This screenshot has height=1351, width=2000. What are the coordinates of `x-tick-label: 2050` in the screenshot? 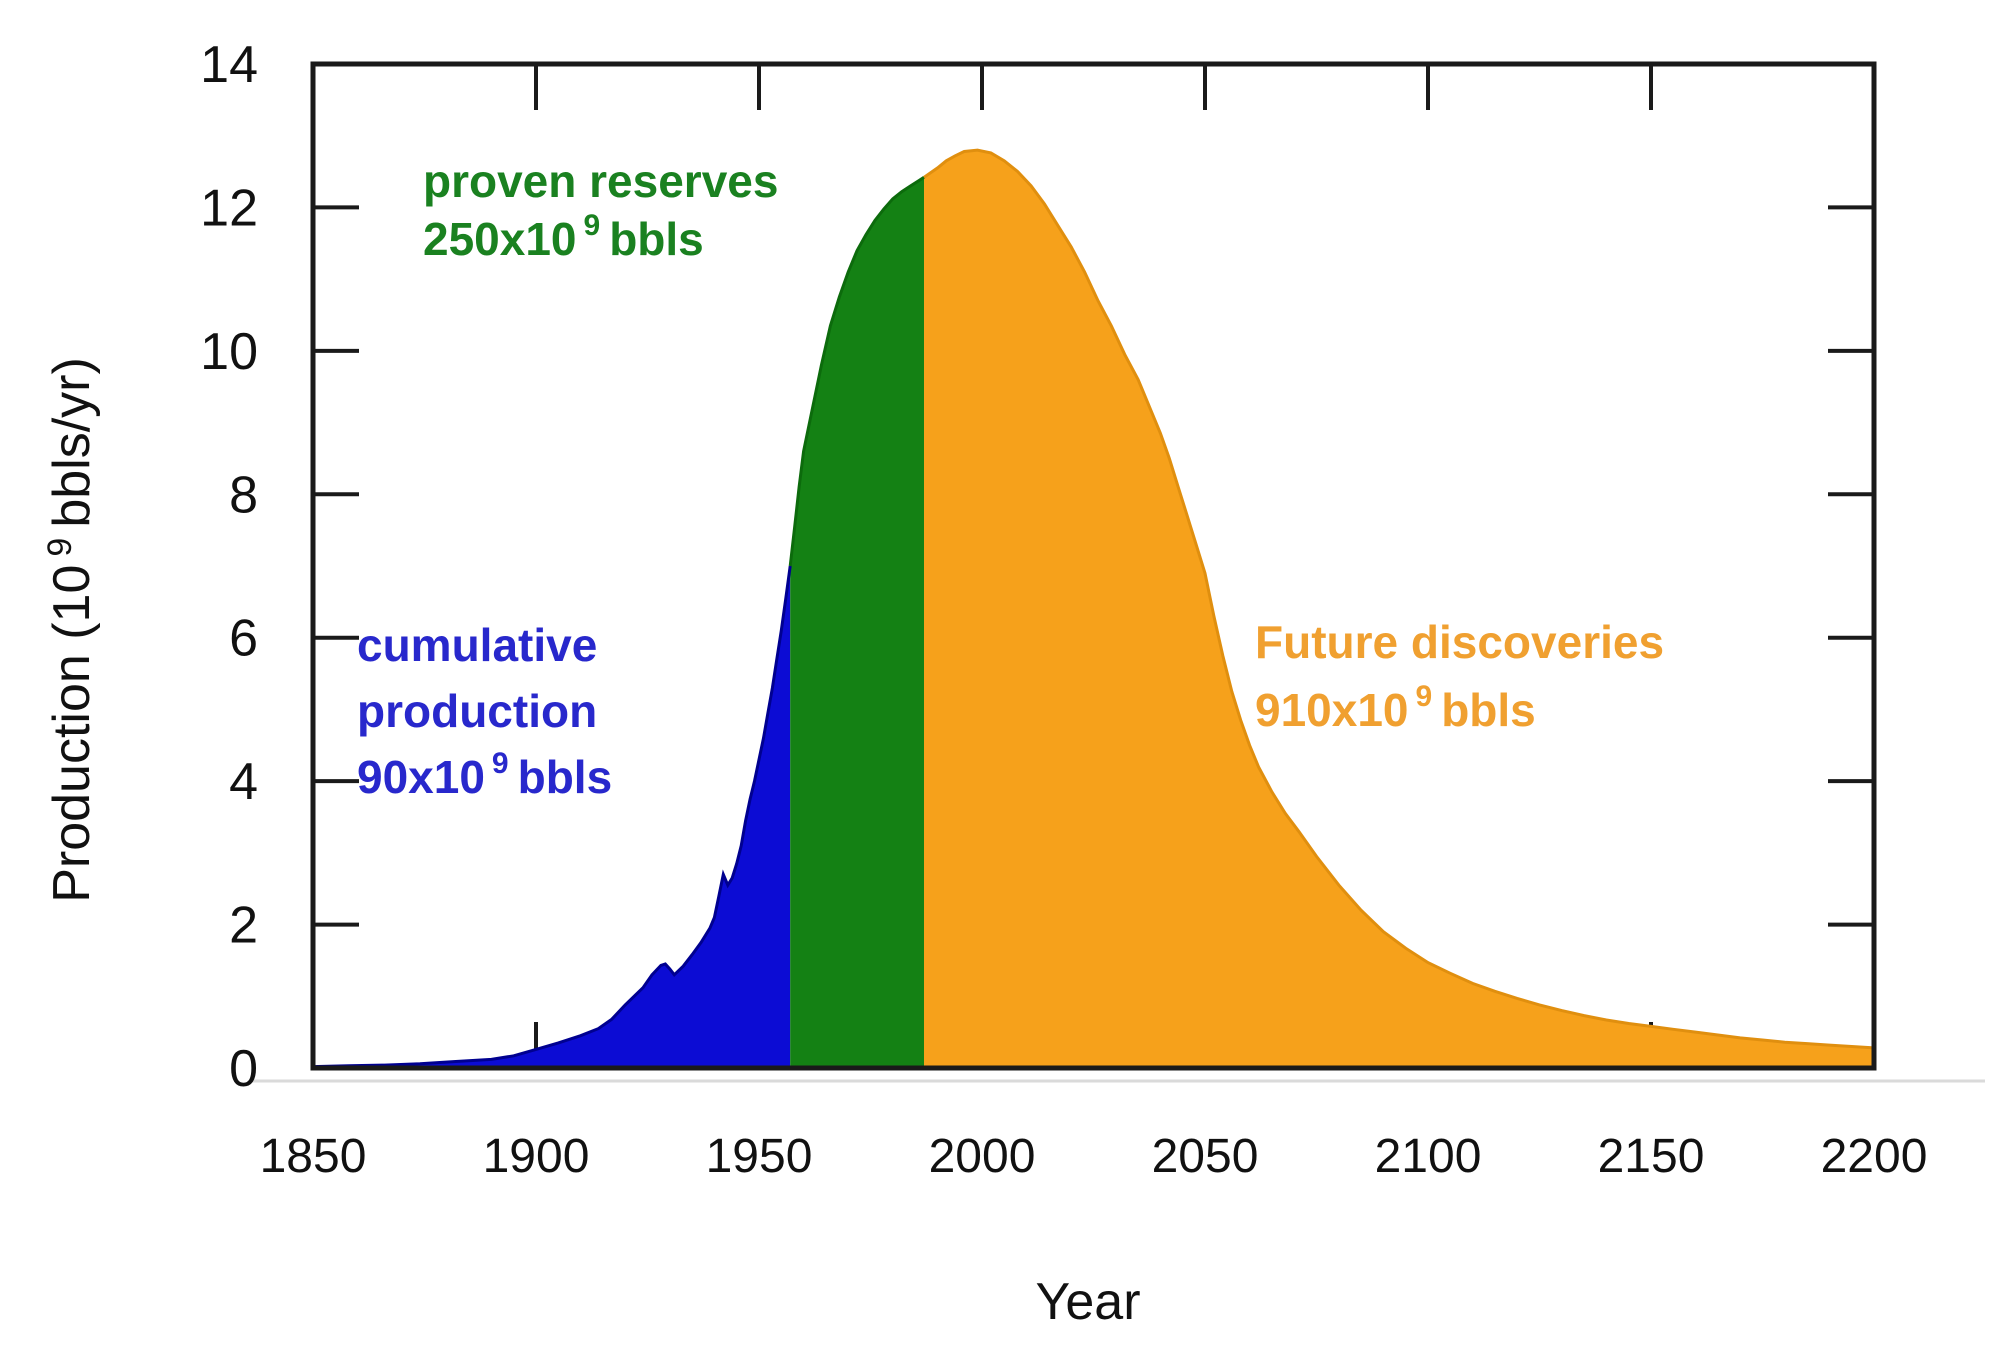 It's located at (1205, 1156).